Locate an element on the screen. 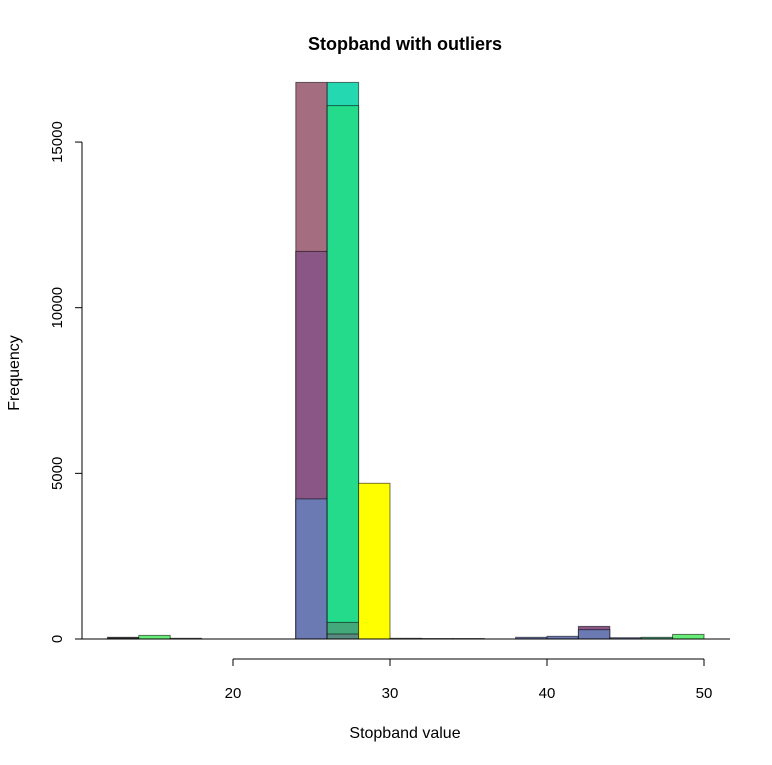 The height and width of the screenshot is (765, 772). y-tick-label: 15000 is located at coordinates (57, 142).